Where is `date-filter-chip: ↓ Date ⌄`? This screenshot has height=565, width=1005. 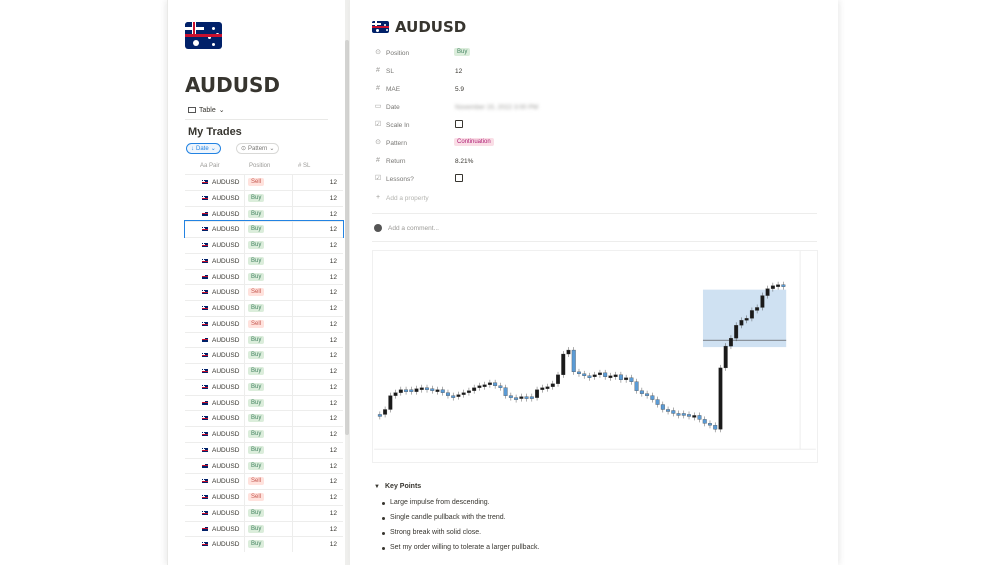
date-filter-chip: ↓ Date ⌄ is located at coordinates (203, 148).